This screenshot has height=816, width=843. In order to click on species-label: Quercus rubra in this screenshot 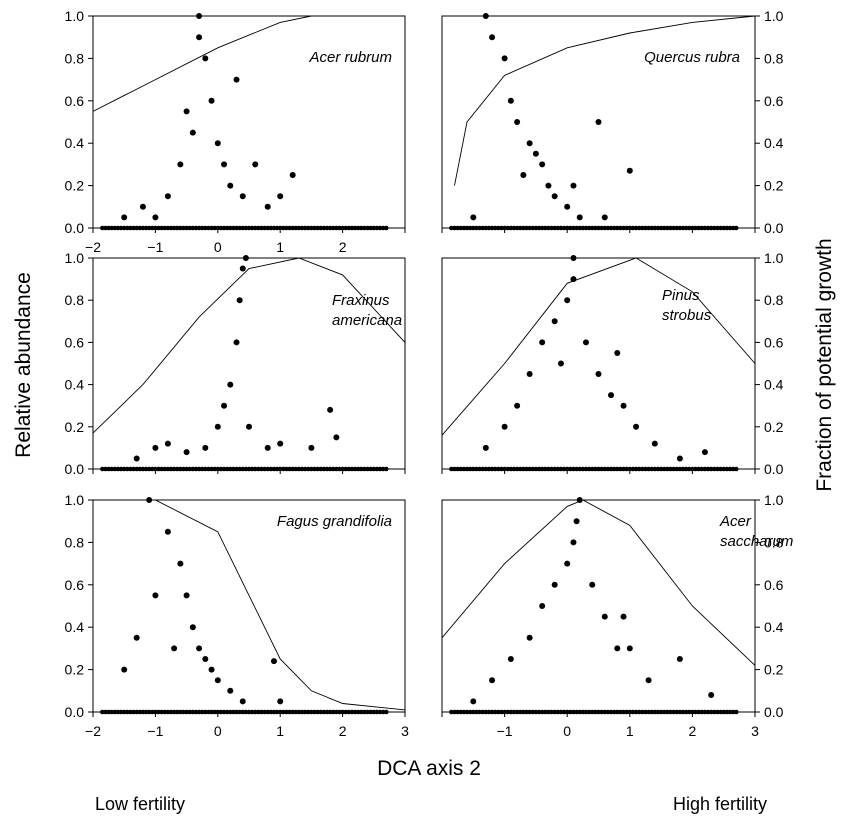, I will do `click(692, 57)`.